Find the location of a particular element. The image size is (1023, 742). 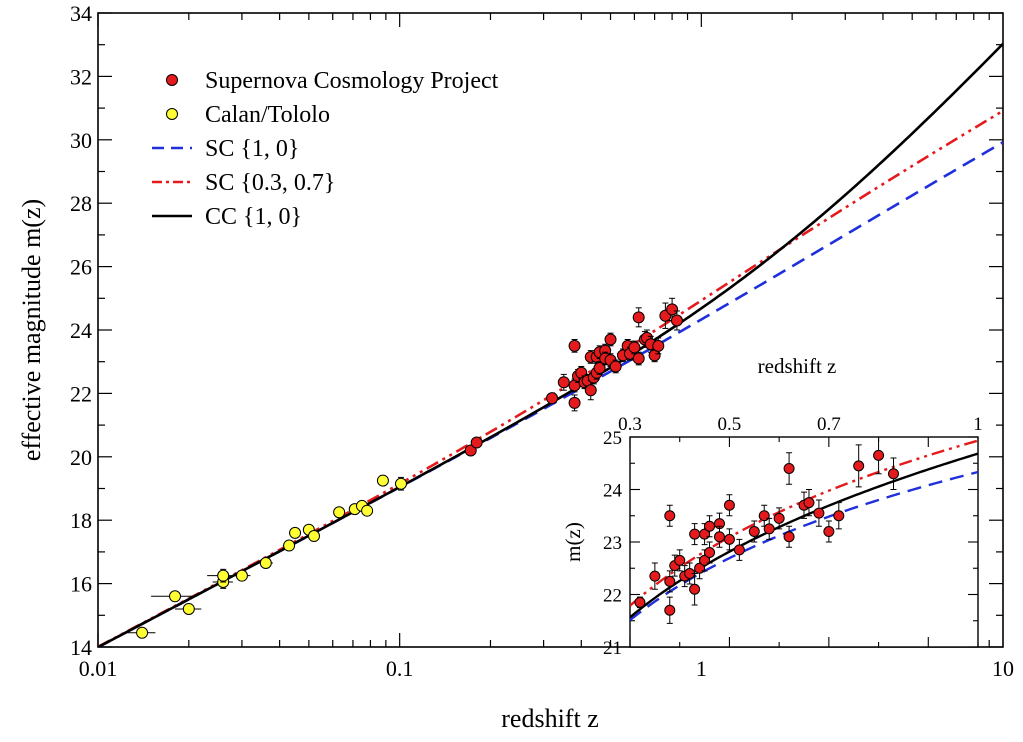

inset-data-points is located at coordinates (766, 530).